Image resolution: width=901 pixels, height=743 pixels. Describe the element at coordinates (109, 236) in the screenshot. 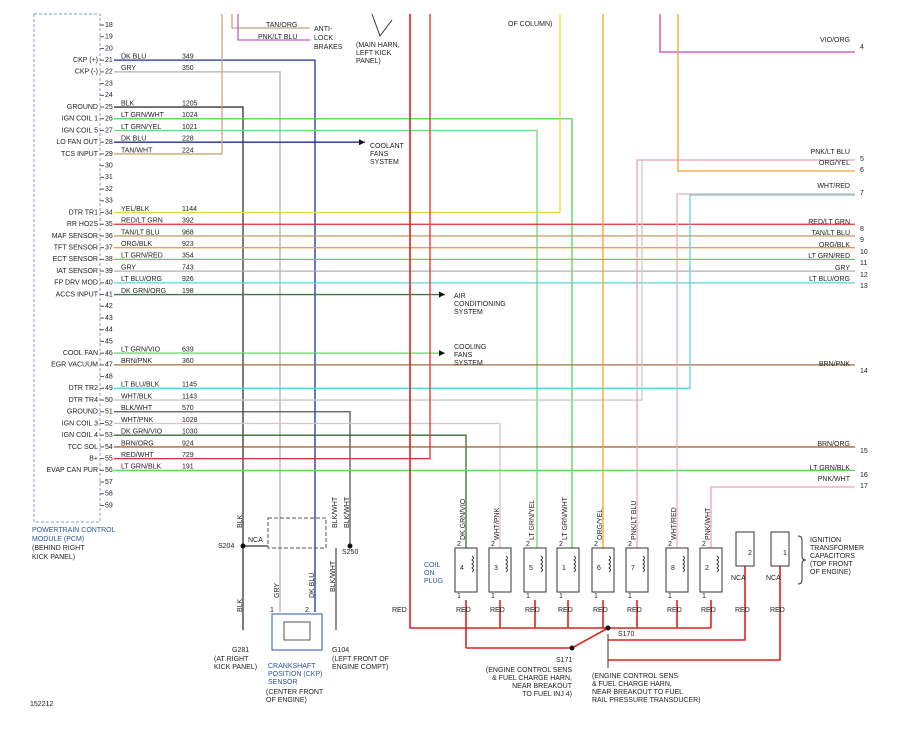

I see `pin-number: 36` at that location.